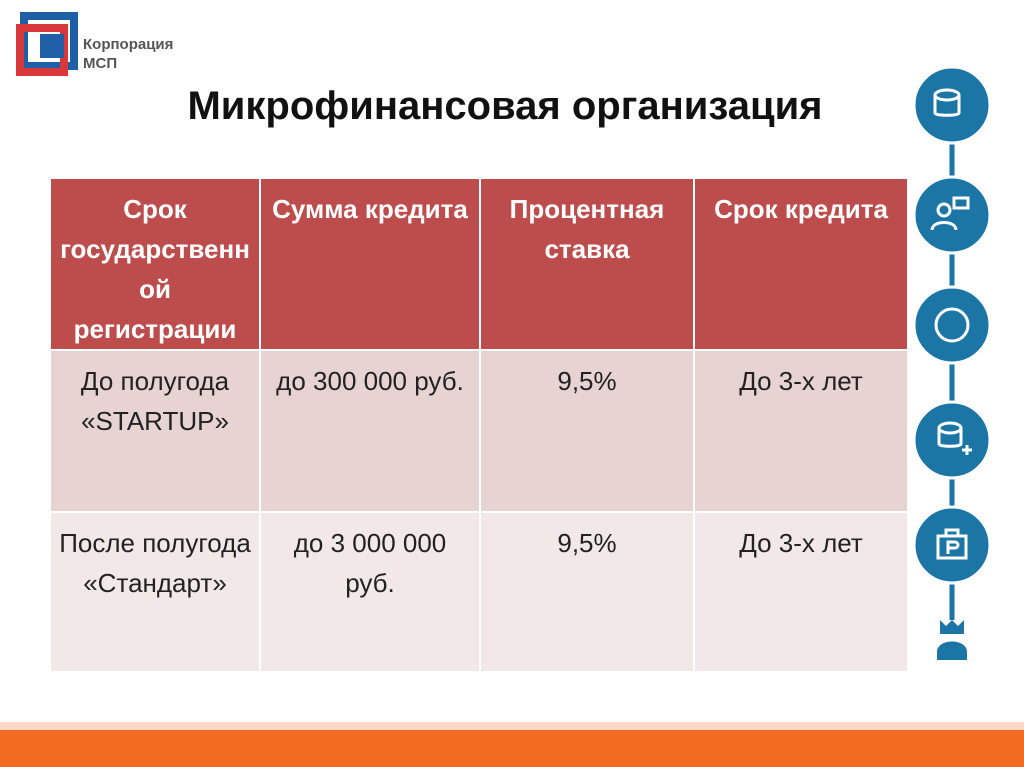 This screenshot has height=767, width=1024. What do you see at coordinates (155, 592) in the screenshot?
I see `table-cell: После полугода «Стандарт»` at bounding box center [155, 592].